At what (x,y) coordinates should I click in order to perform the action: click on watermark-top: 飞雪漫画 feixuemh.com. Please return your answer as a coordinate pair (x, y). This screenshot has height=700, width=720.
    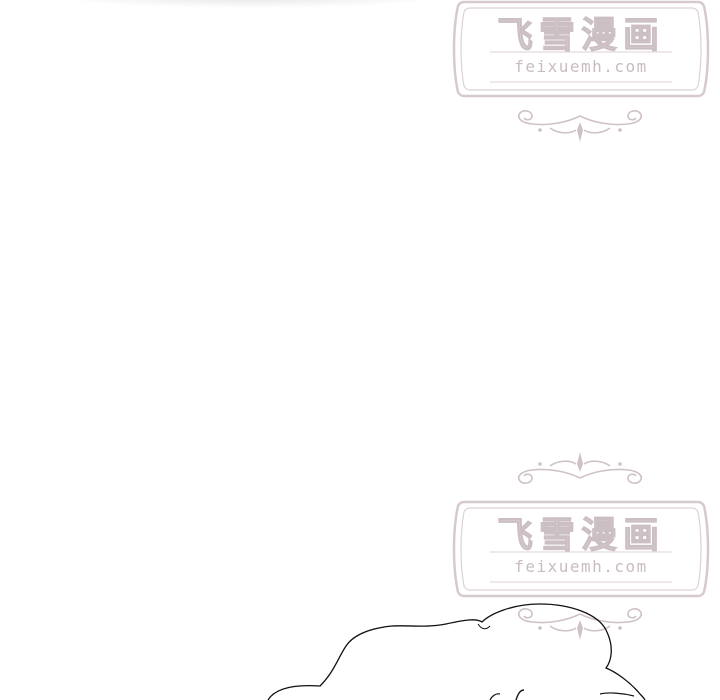
    Looking at the image, I should click on (581, 52).